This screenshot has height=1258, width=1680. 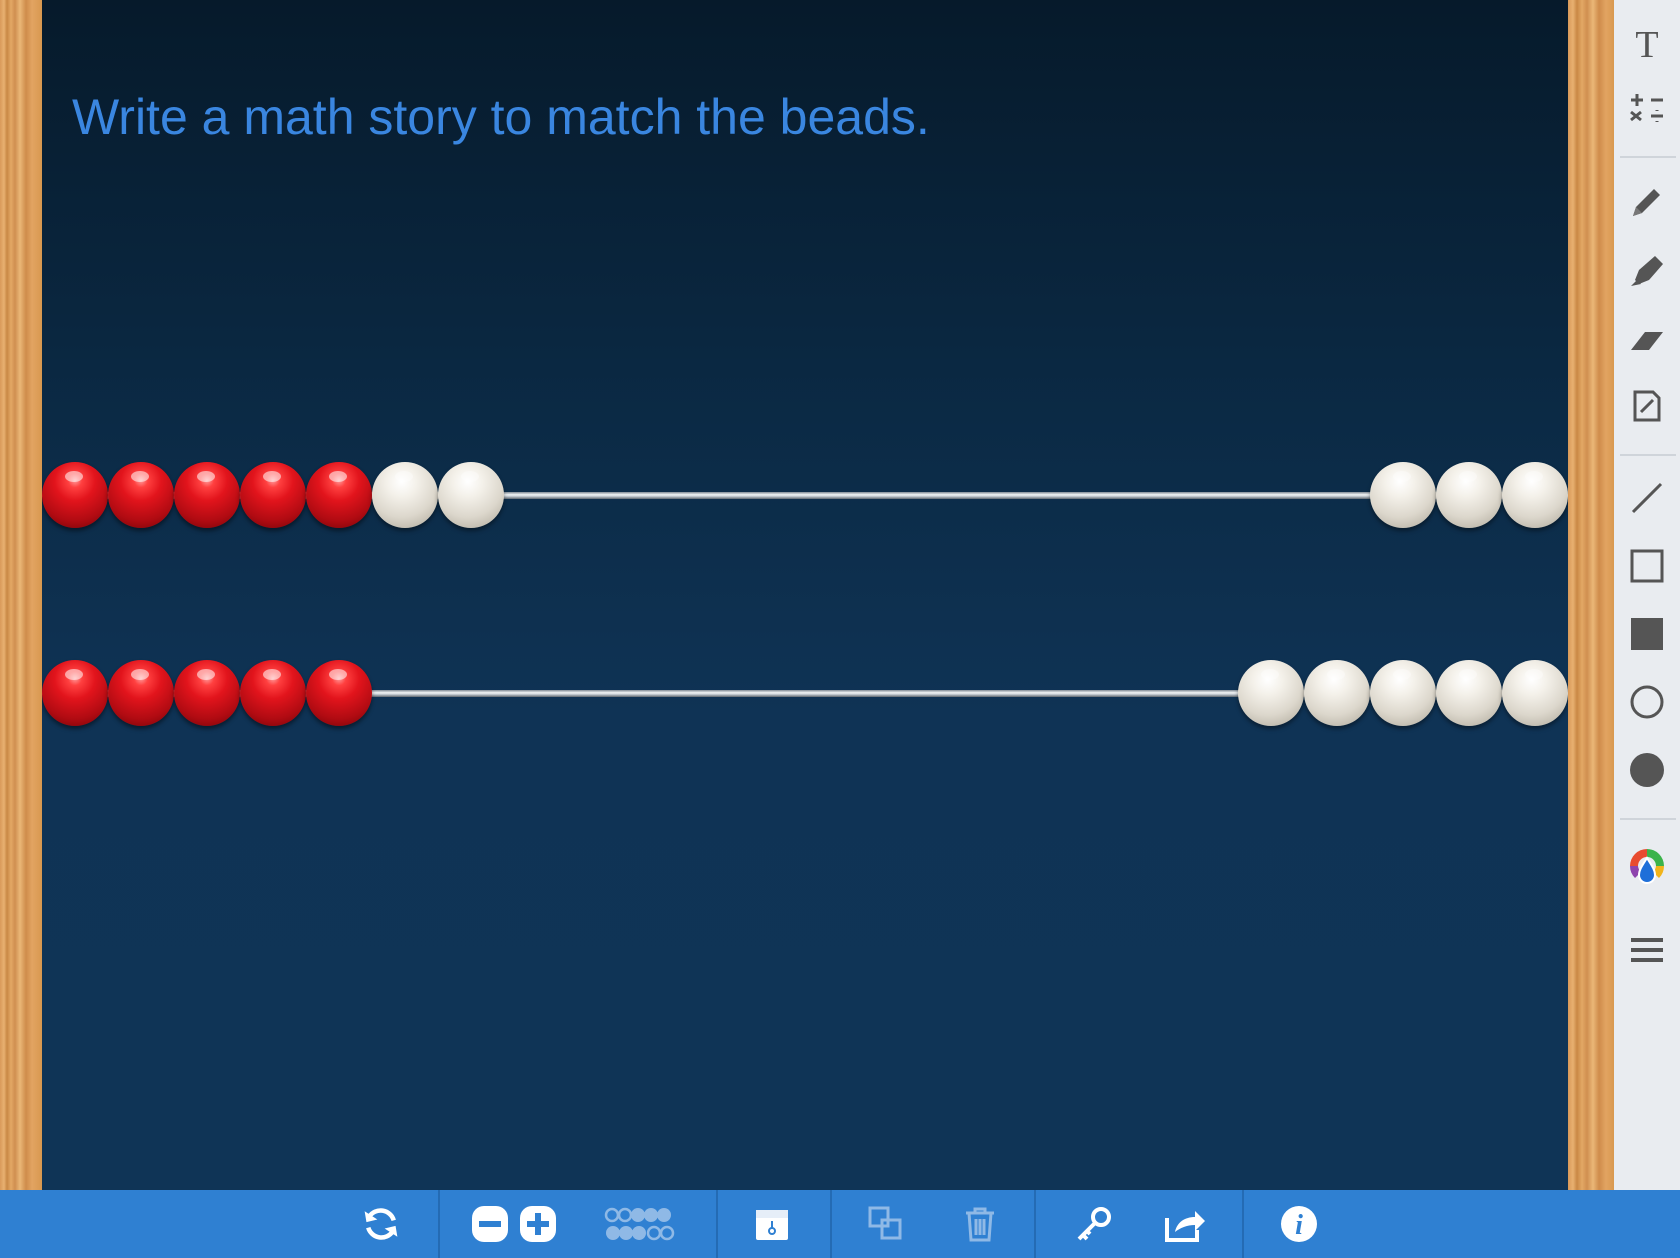 What do you see at coordinates (381, 1224) in the screenshot?
I see `reset-icon` at bounding box center [381, 1224].